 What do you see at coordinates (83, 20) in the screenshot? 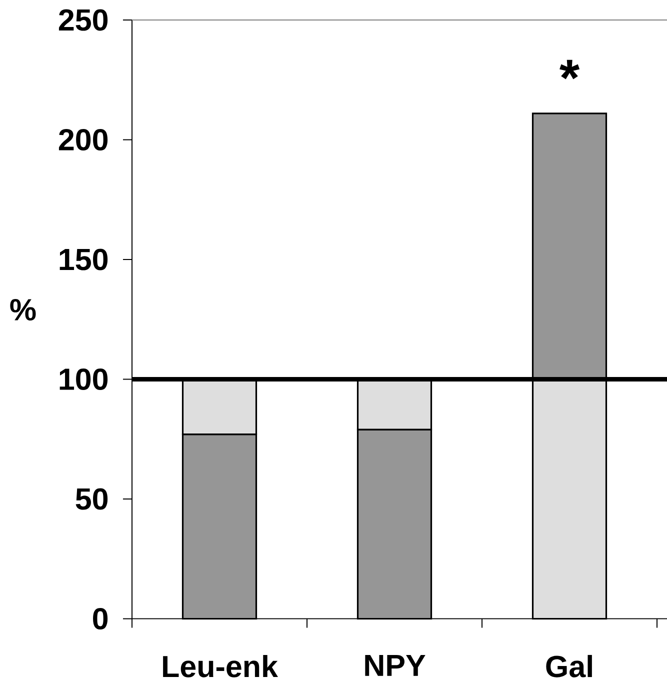
I see `y-tick-label: 250` at bounding box center [83, 20].